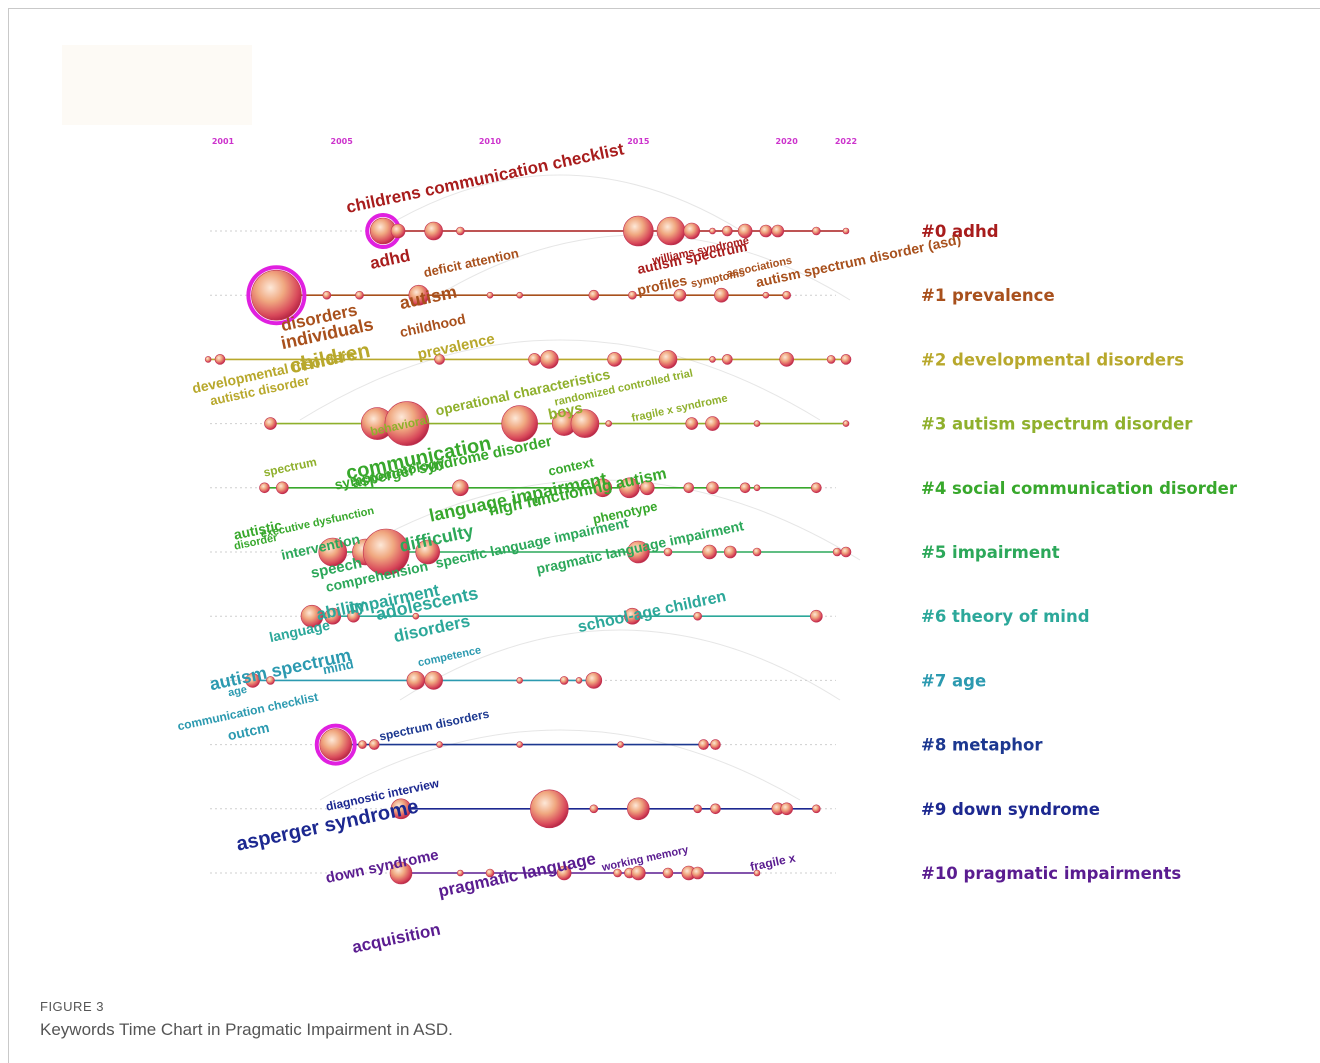 The width and height of the screenshot is (1320, 1063). Describe the element at coordinates (72, 1006) in the screenshot. I see `figure-number: FIGURE 3` at that location.